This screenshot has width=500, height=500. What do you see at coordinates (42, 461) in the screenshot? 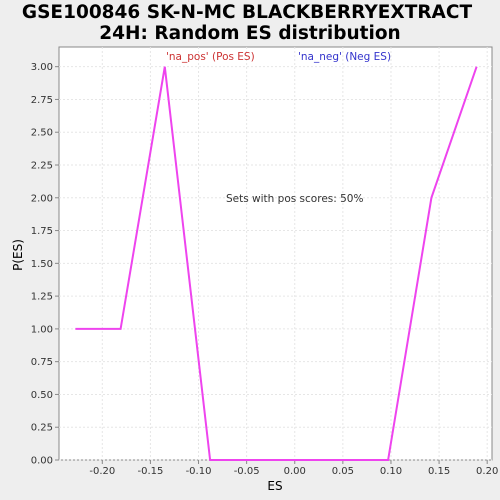
I see `y-tick-label: 0.00` at bounding box center [42, 461].